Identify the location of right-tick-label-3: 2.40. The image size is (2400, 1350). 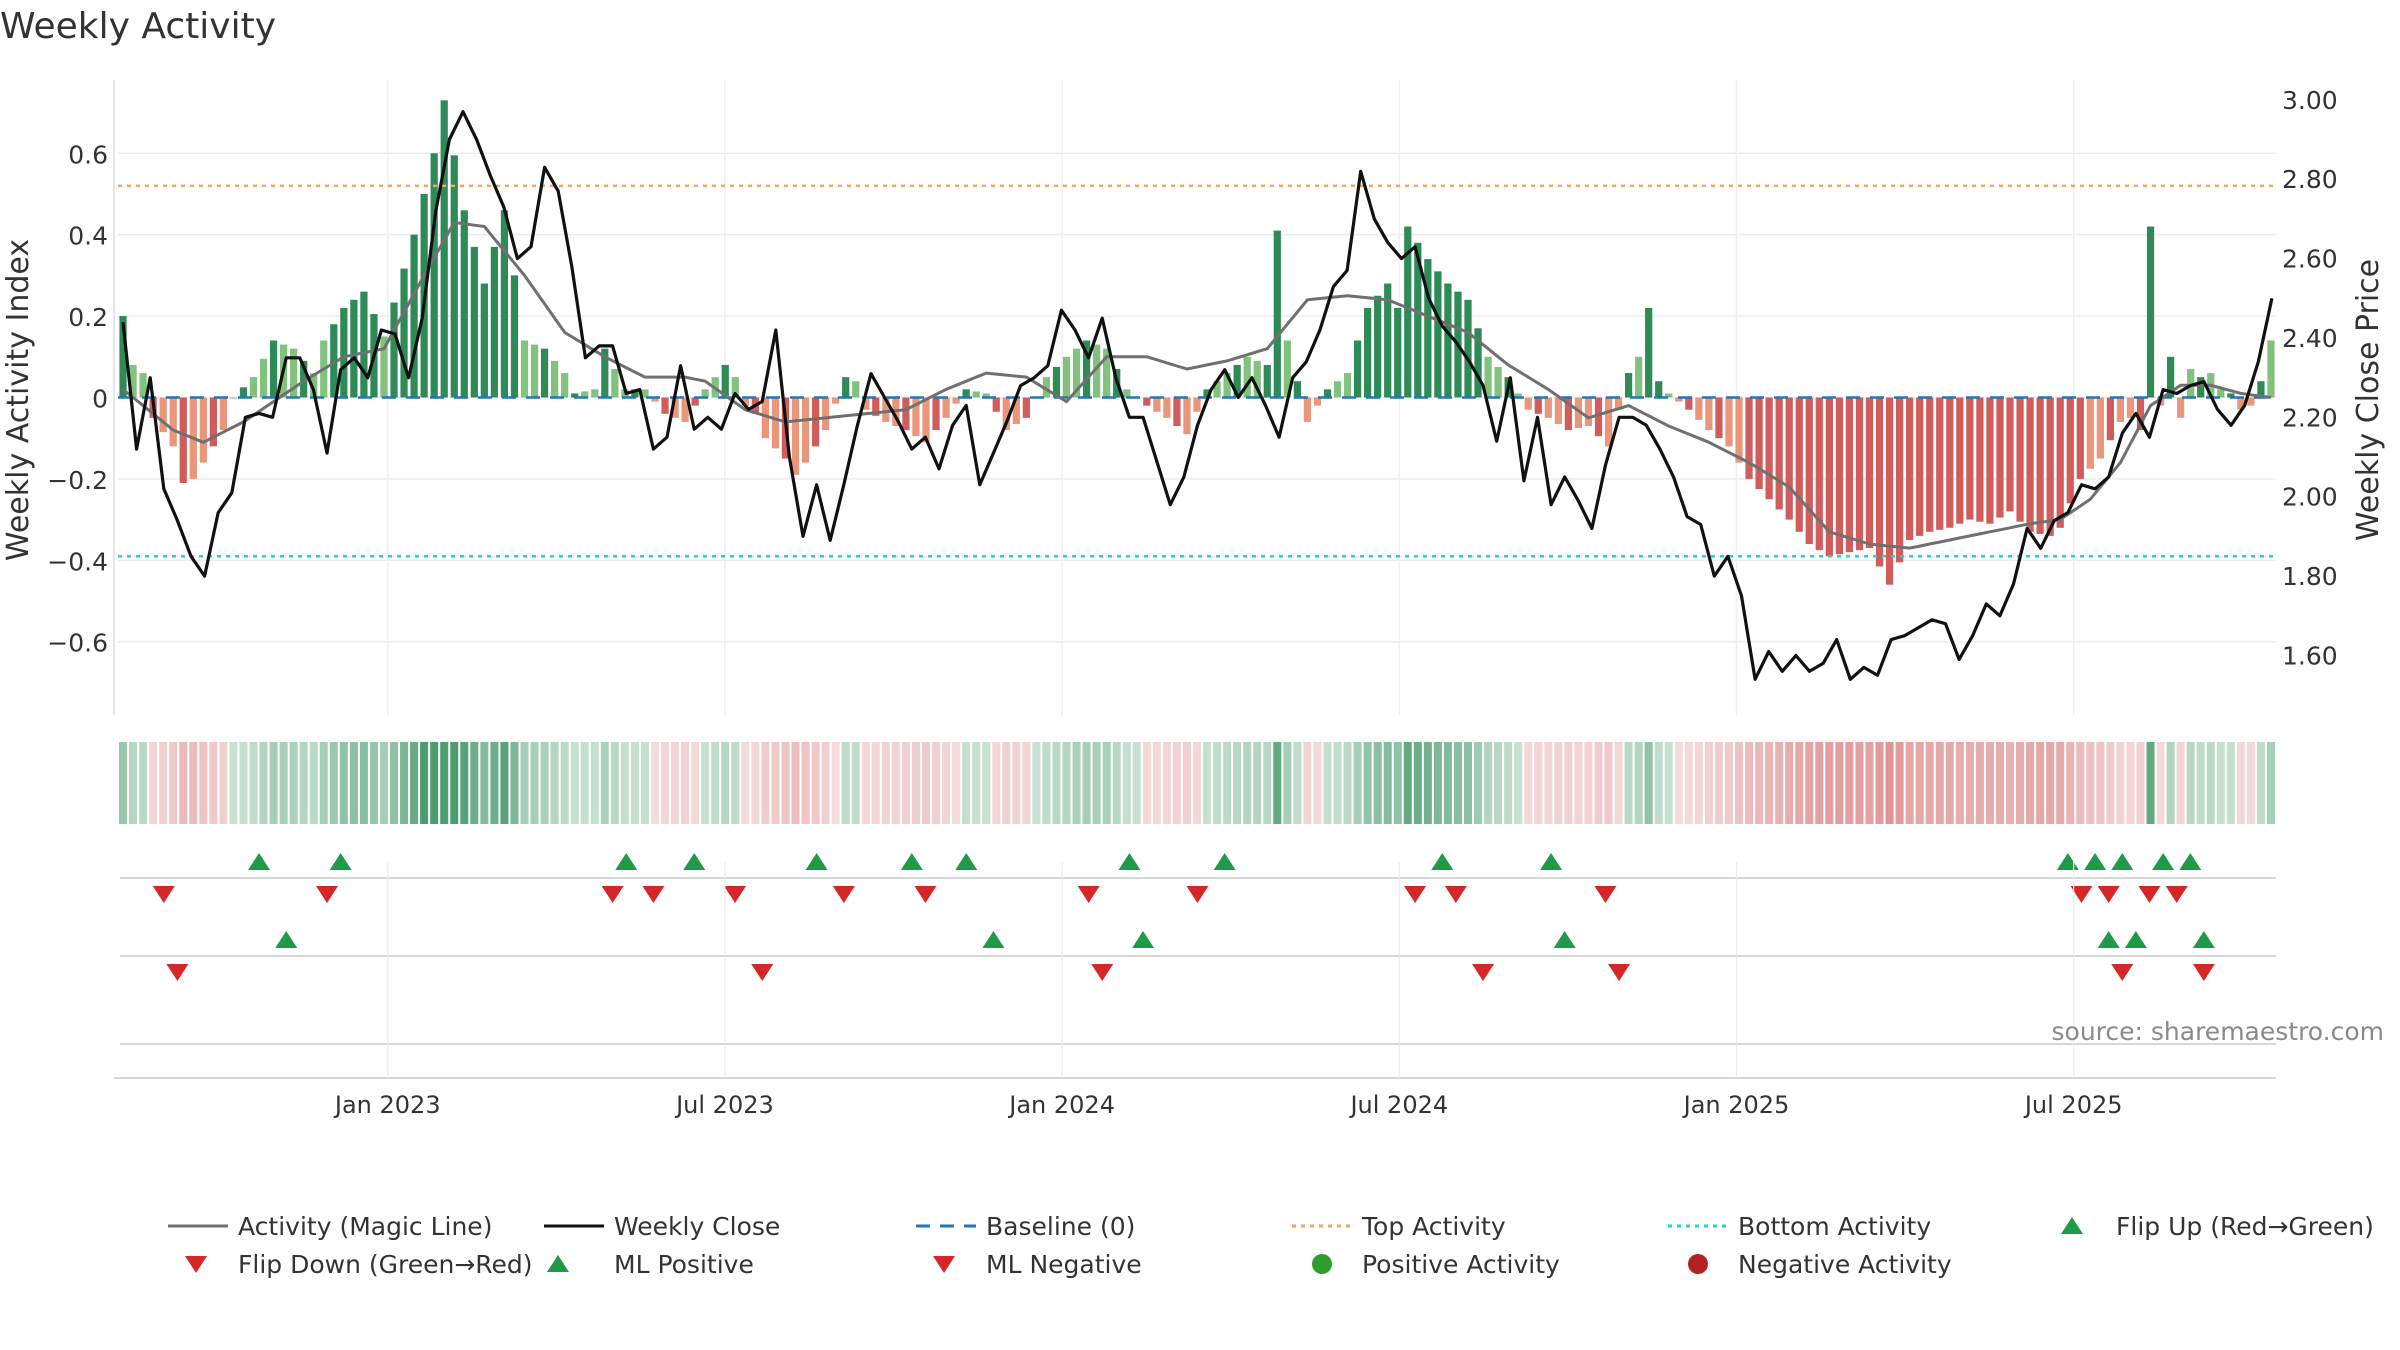
(2310, 338).